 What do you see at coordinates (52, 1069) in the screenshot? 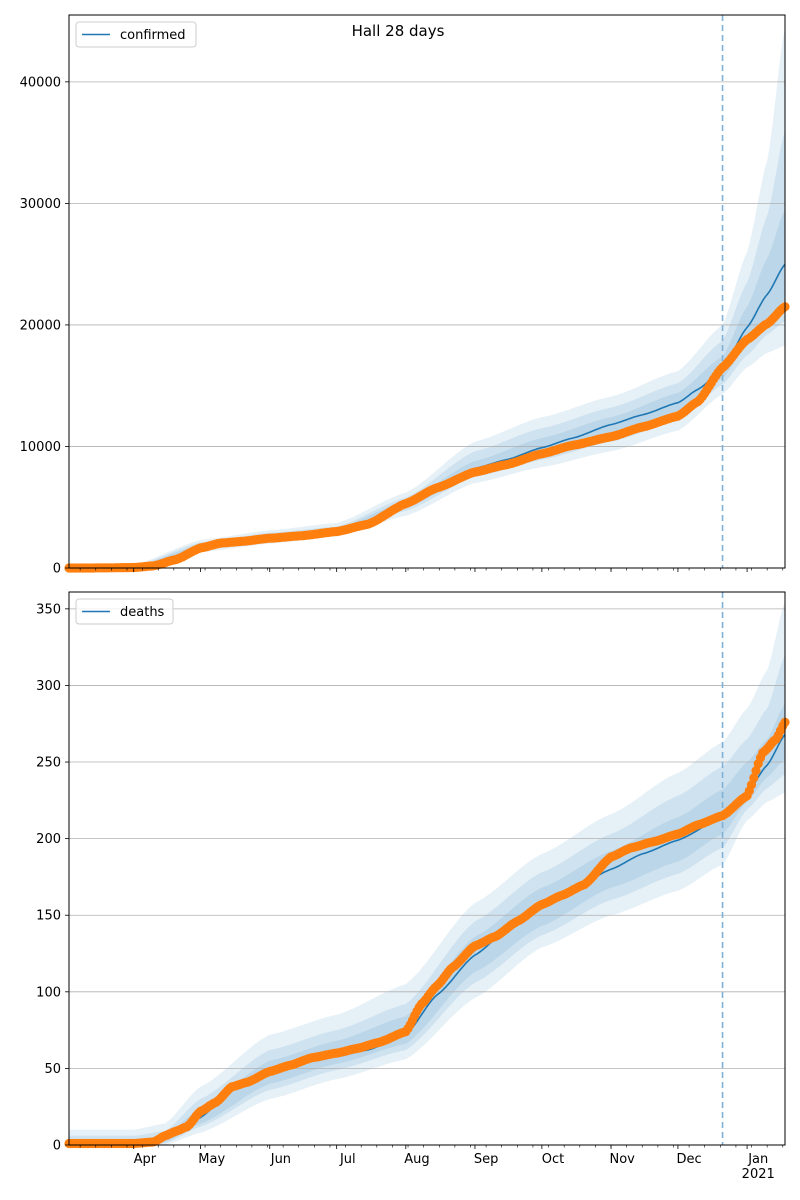
I see `y-tick-label: 50` at bounding box center [52, 1069].